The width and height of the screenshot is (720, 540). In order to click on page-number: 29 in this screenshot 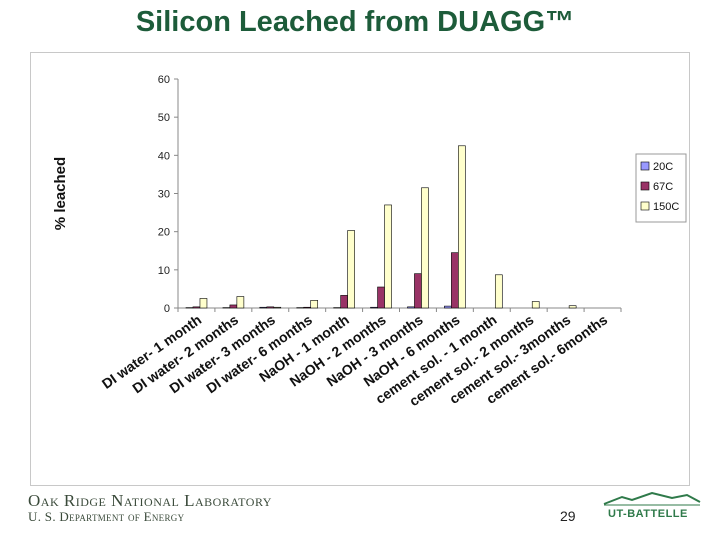, I will do `click(568, 516)`.